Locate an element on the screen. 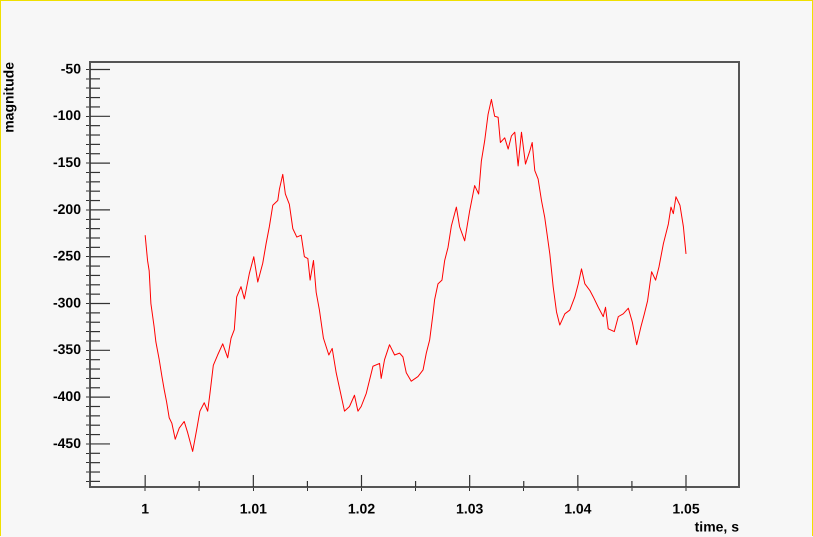 Image resolution: width=813 pixels, height=537 pixels. y-axis-title: magnitude is located at coordinates (8, 97).